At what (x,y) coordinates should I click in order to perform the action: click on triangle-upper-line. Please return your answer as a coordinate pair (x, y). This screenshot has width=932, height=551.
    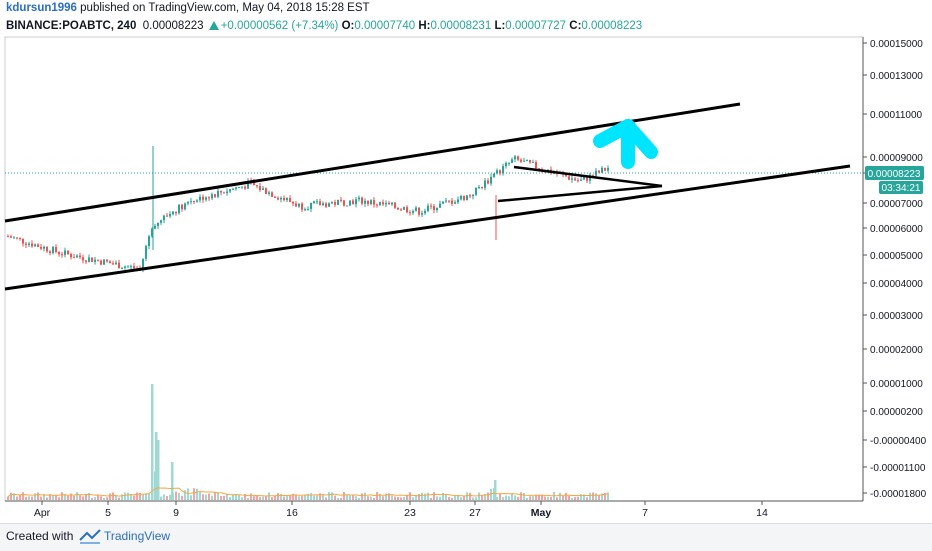
    Looking at the image, I should click on (588, 176).